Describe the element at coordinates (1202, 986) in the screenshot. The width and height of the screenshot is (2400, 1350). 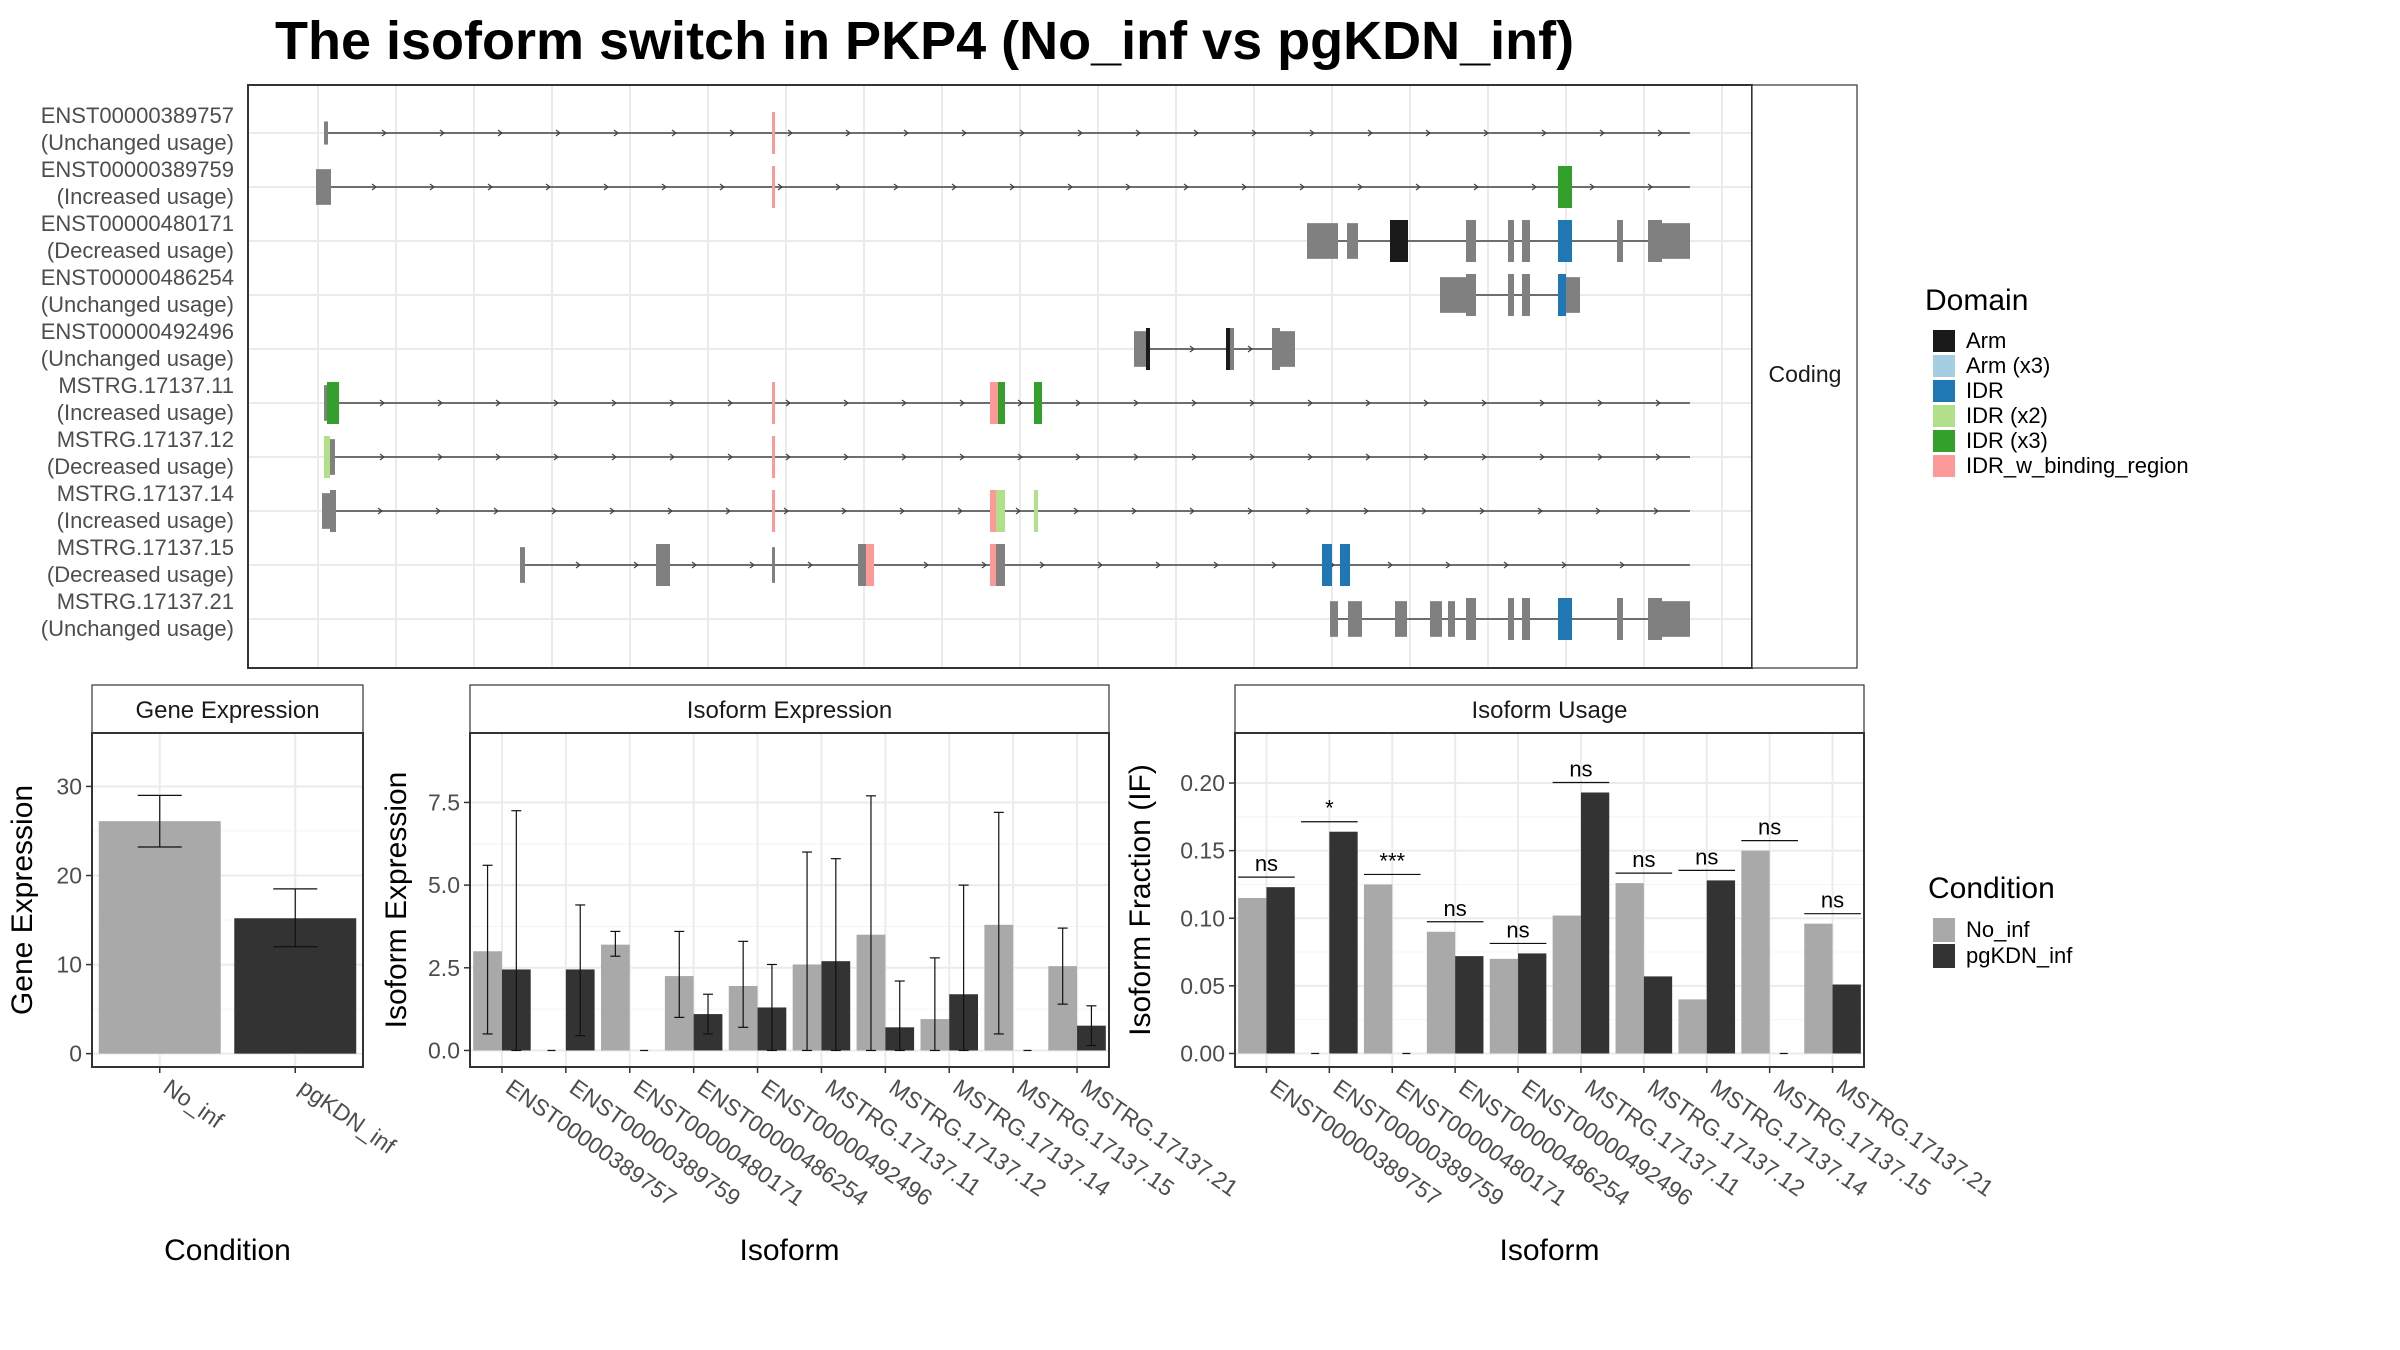
I see `y-tick-label: 0.05` at that location.